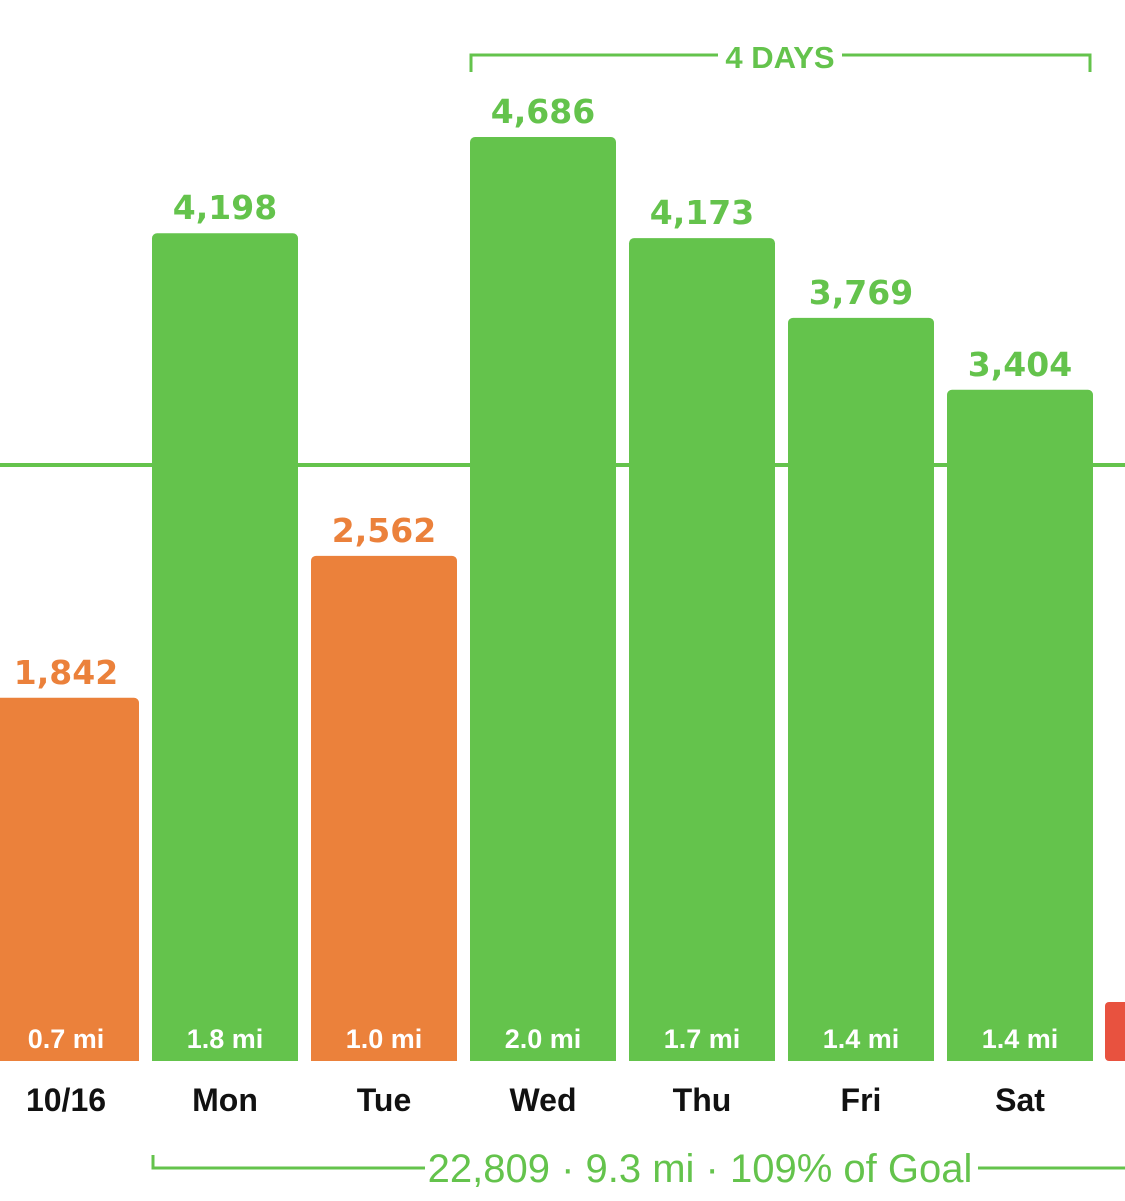 Image resolution: width=1125 pixels, height=1201 pixels. I want to click on streak-bracket: 4 DAYS, so click(780, 57).